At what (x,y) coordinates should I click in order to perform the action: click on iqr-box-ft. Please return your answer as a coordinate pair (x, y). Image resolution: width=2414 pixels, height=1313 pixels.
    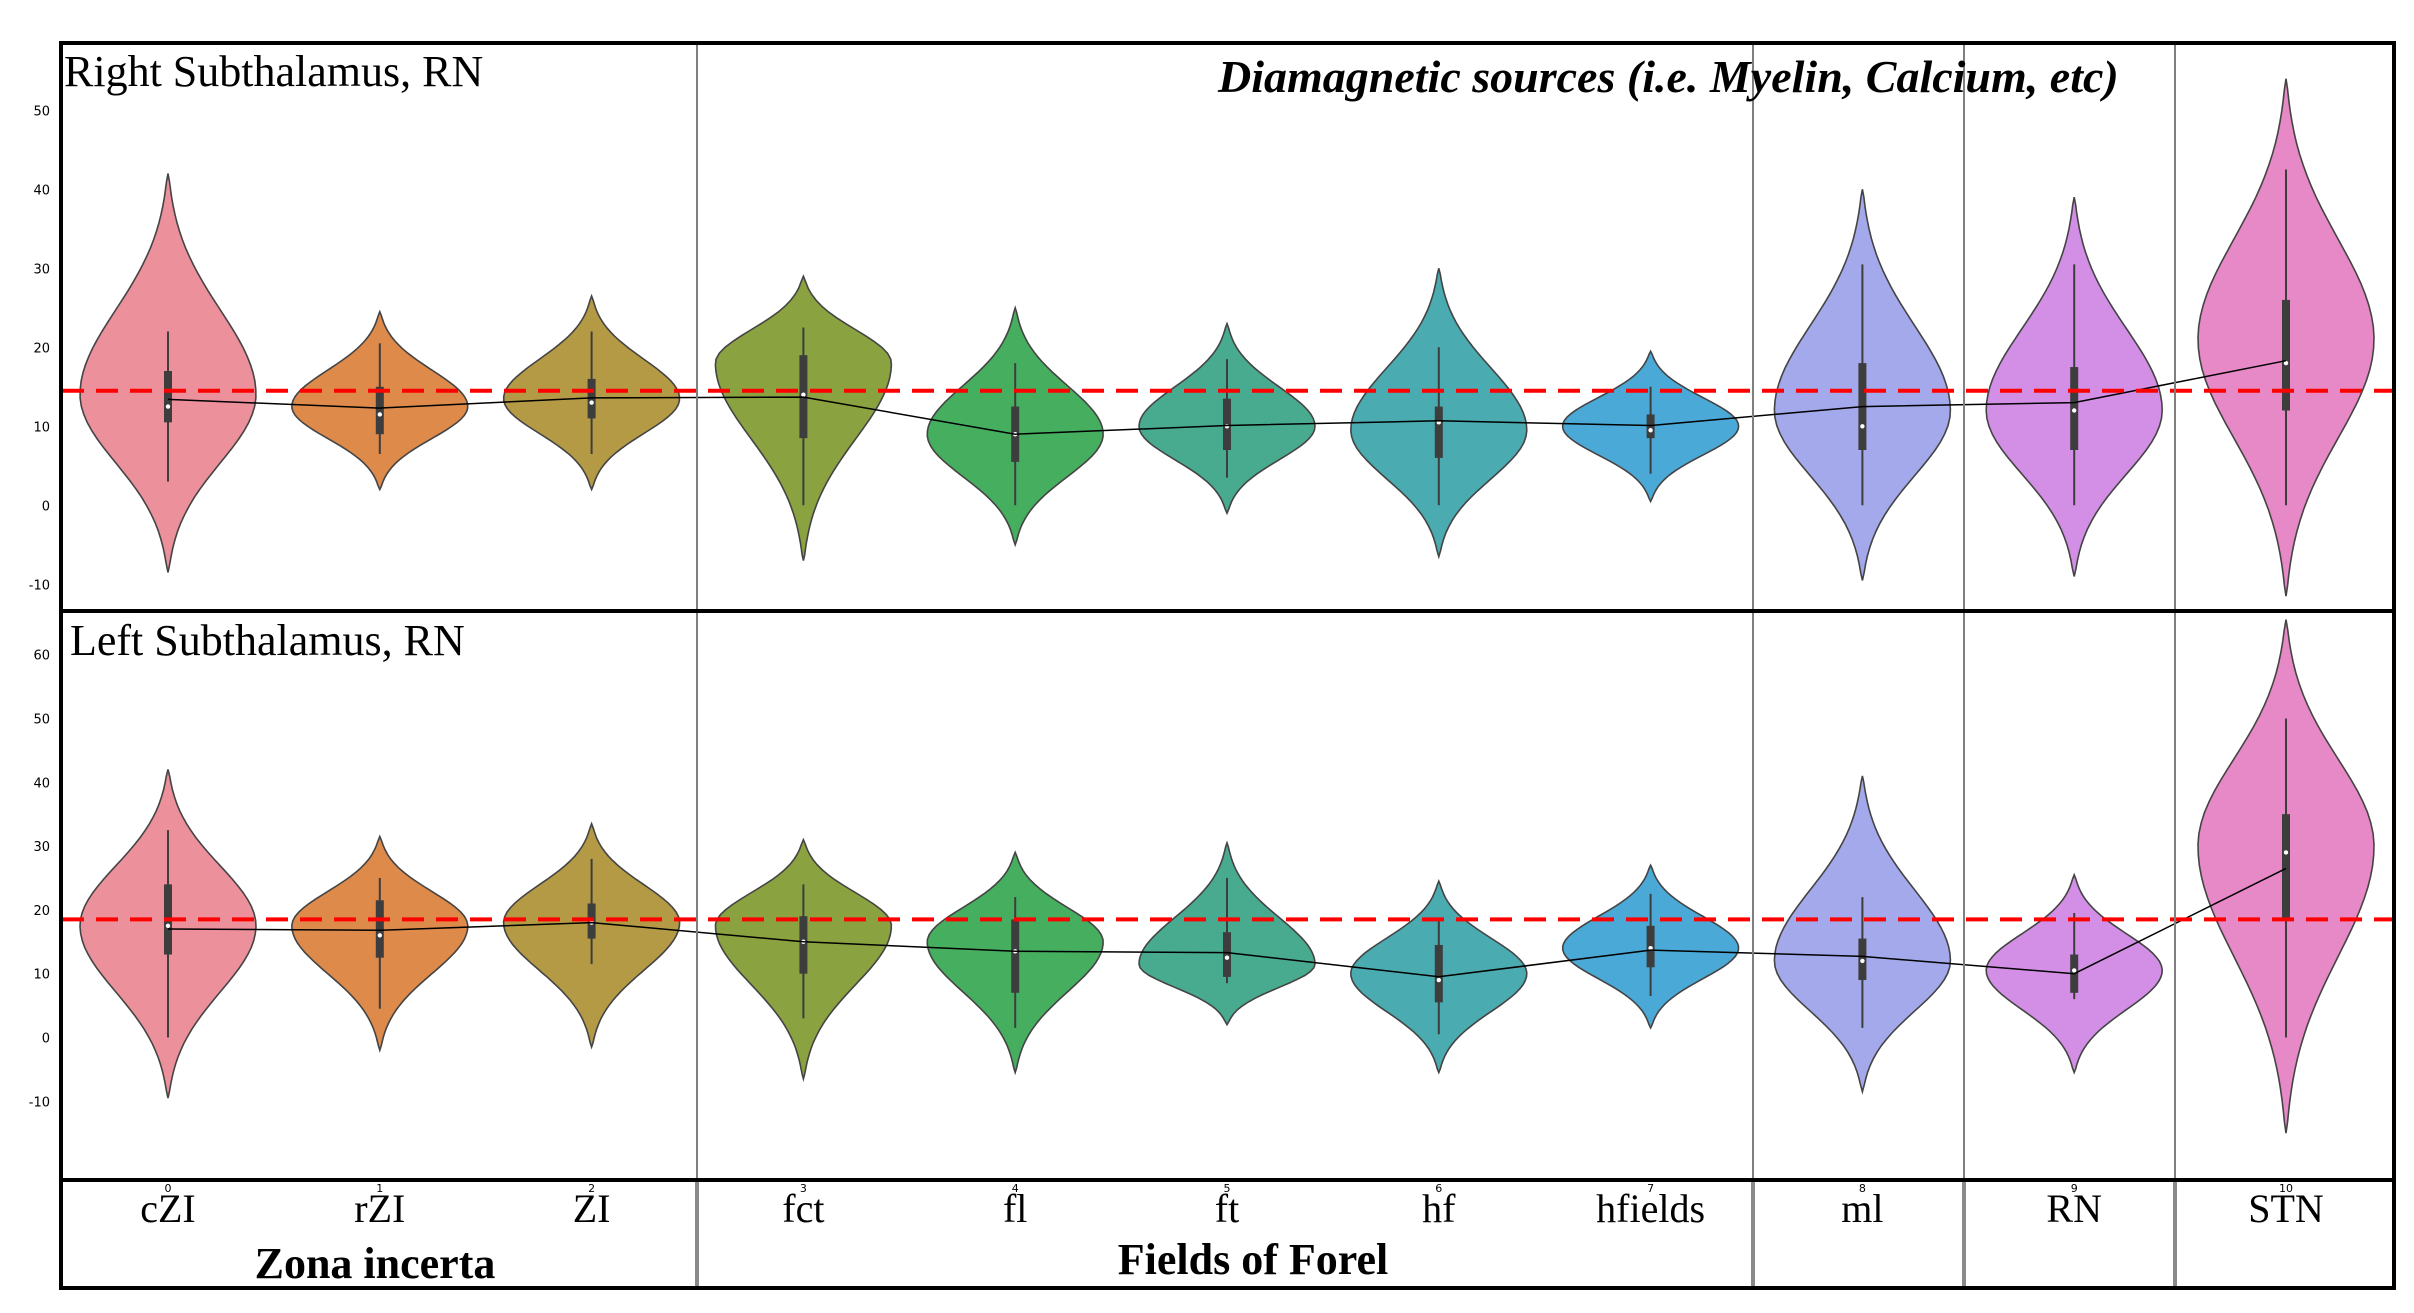
    Looking at the image, I should click on (1227, 954).